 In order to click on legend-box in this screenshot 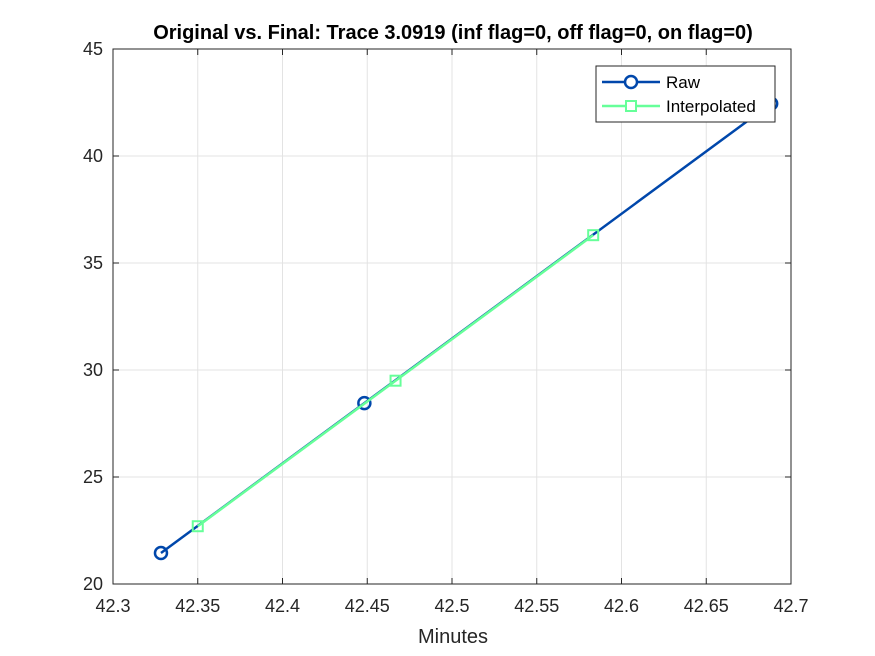, I will do `click(685, 94)`.